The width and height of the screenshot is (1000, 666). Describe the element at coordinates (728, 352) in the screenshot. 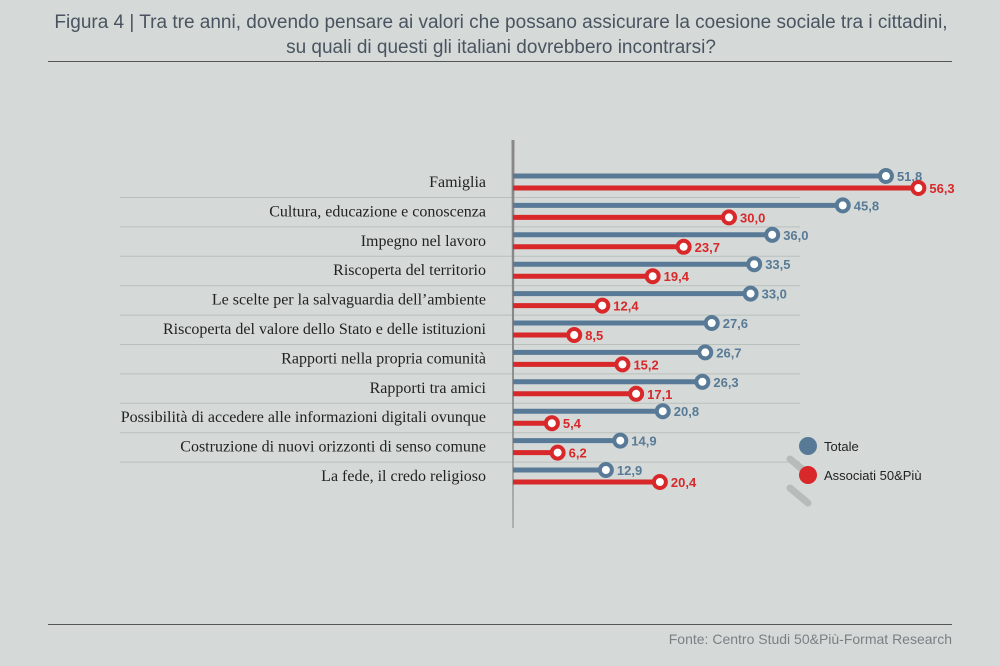

I see `value-label: 26,7` at that location.